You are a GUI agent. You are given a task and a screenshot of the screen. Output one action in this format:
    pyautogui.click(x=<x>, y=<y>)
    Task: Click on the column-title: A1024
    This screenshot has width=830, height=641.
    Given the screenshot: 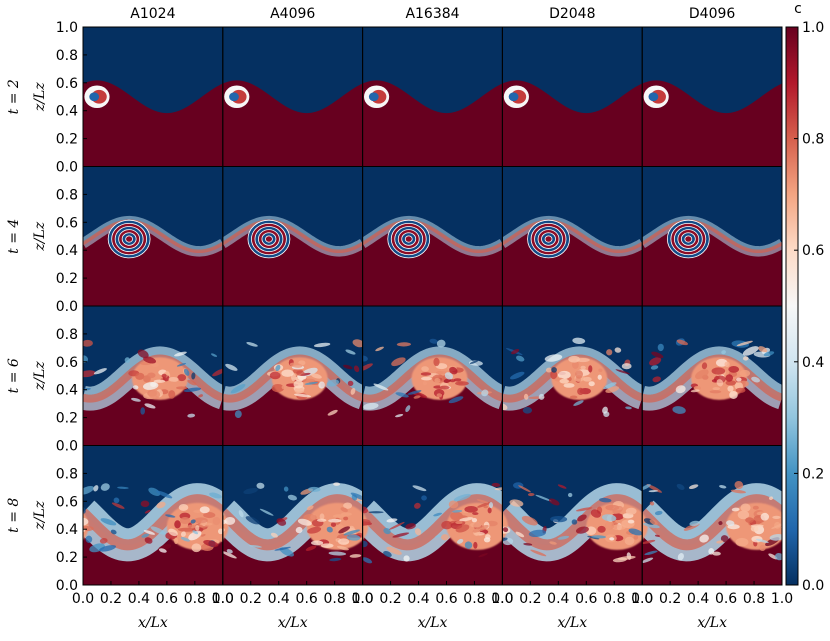 What is the action you would take?
    pyautogui.click(x=152, y=14)
    